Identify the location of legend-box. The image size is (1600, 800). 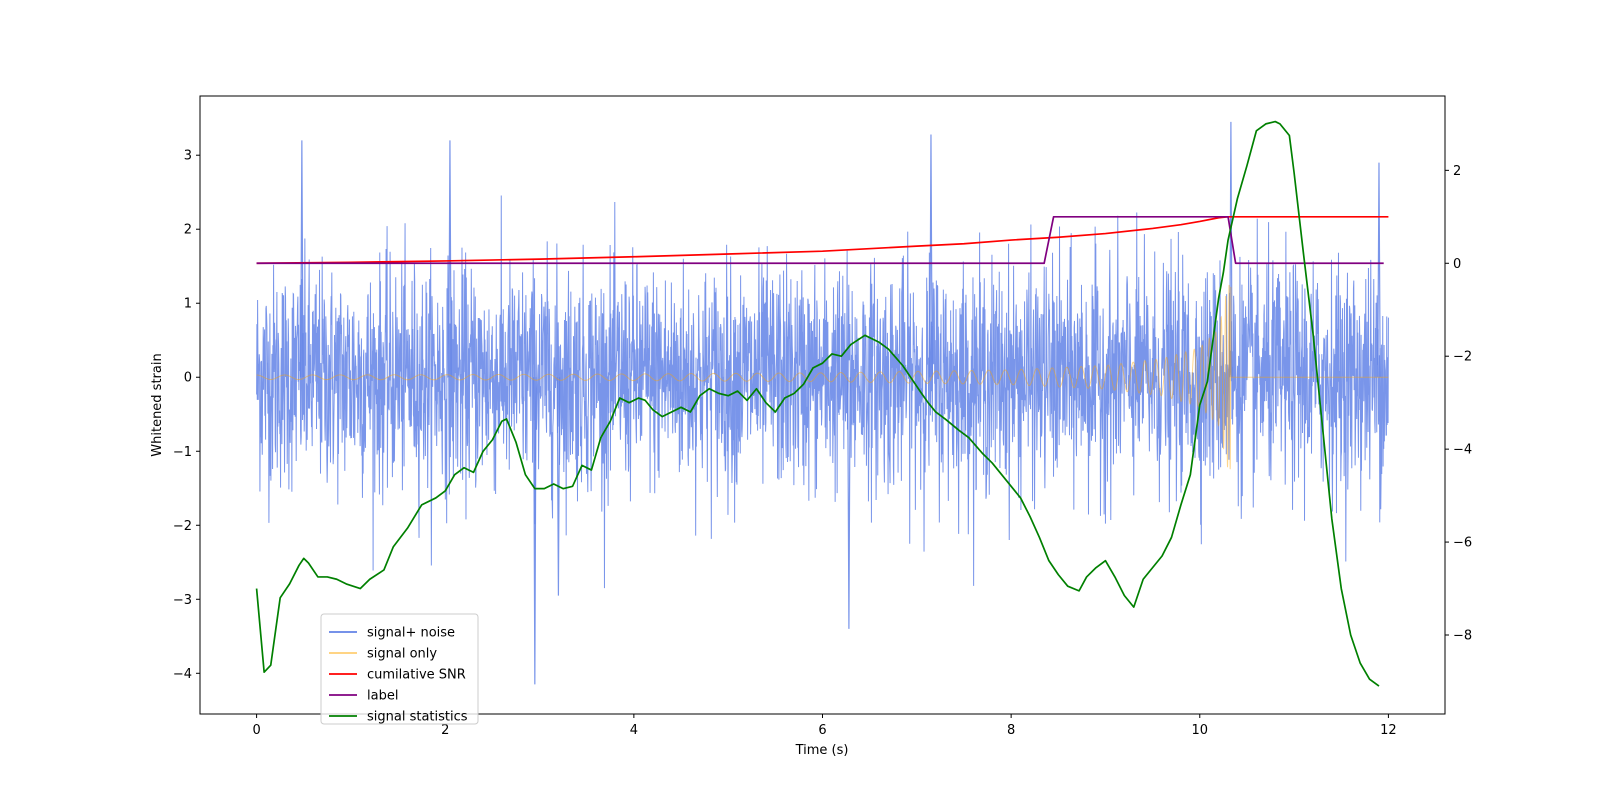
(399, 669).